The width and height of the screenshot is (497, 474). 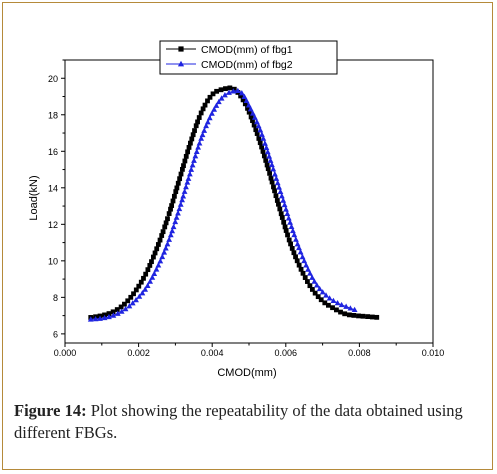 What do you see at coordinates (53, 261) in the screenshot?
I see `y-tick-label: 10` at bounding box center [53, 261].